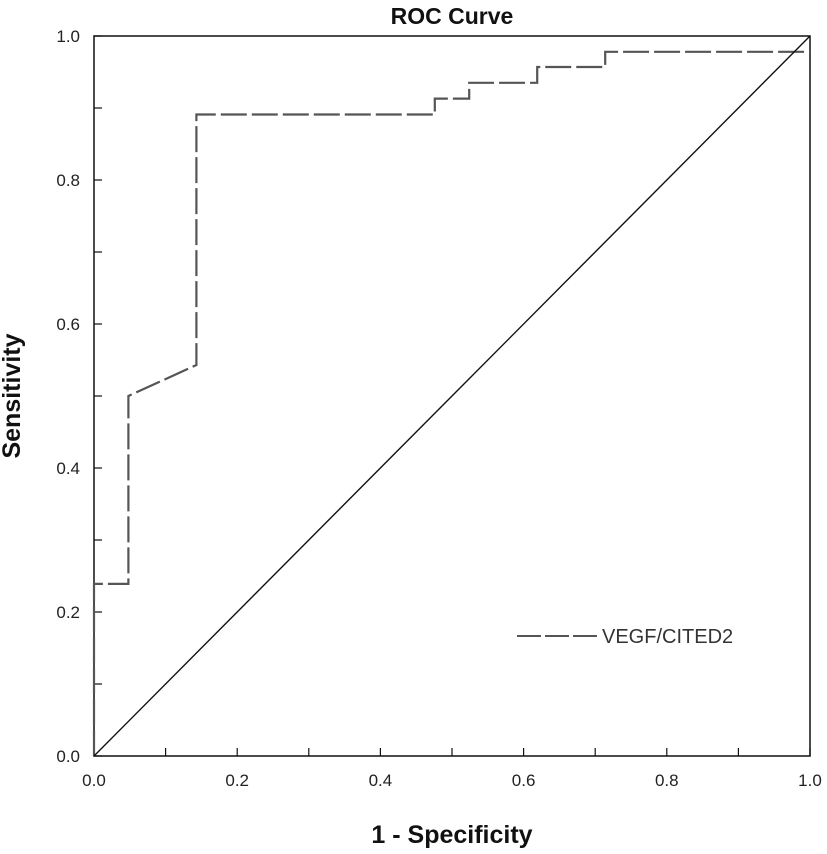 This screenshot has width=827, height=854. Describe the element at coordinates (452, 16) in the screenshot. I see `chart-title: ROC Curve` at that location.